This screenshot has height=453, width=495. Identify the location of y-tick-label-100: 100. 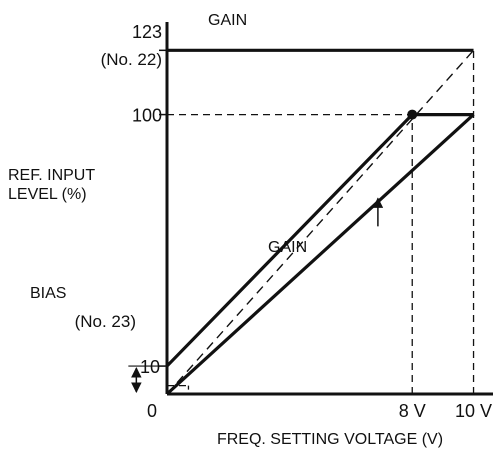
(147, 116).